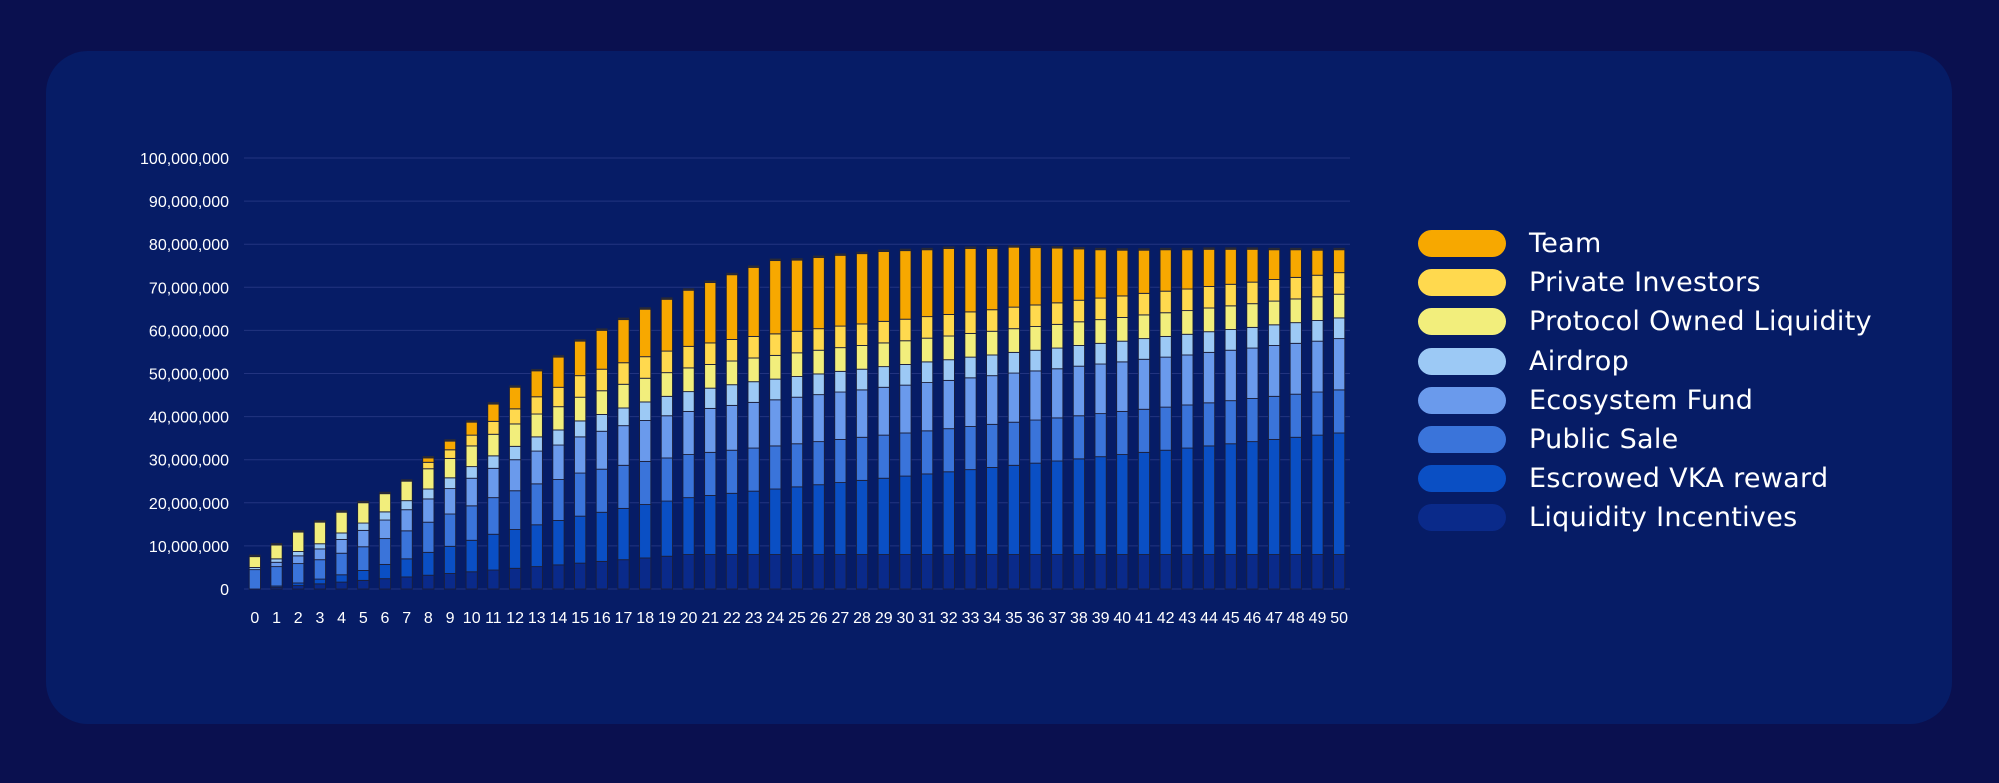  Describe the element at coordinates (189, 245) in the screenshot. I see `y-tick-label: 80,000,000` at that location.